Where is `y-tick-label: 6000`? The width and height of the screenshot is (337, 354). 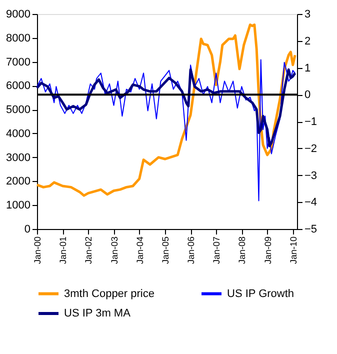 y-tick-label: 6000 is located at coordinates (18, 86).